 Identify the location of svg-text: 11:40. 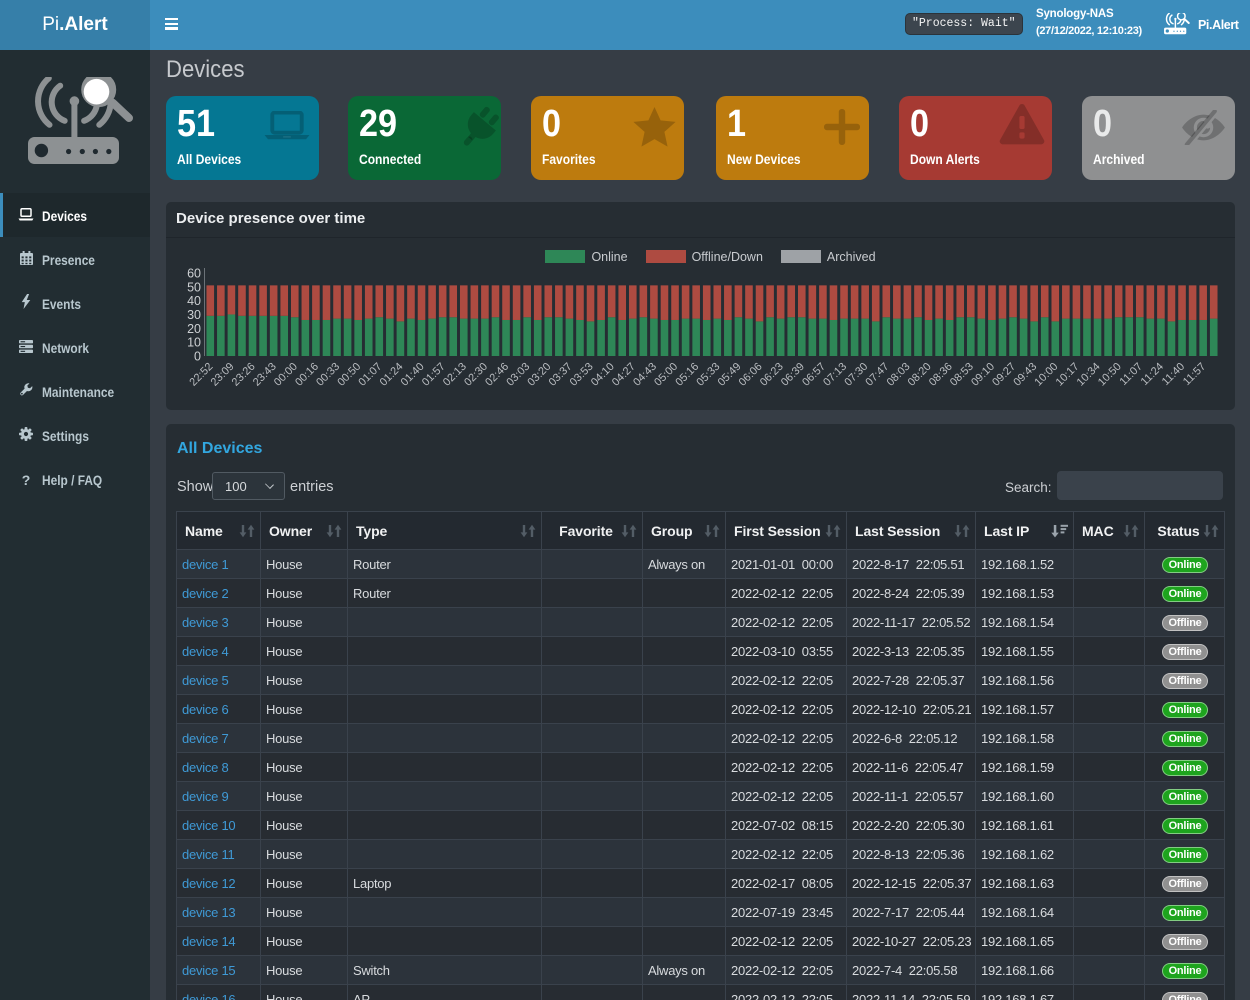
(1173, 374).